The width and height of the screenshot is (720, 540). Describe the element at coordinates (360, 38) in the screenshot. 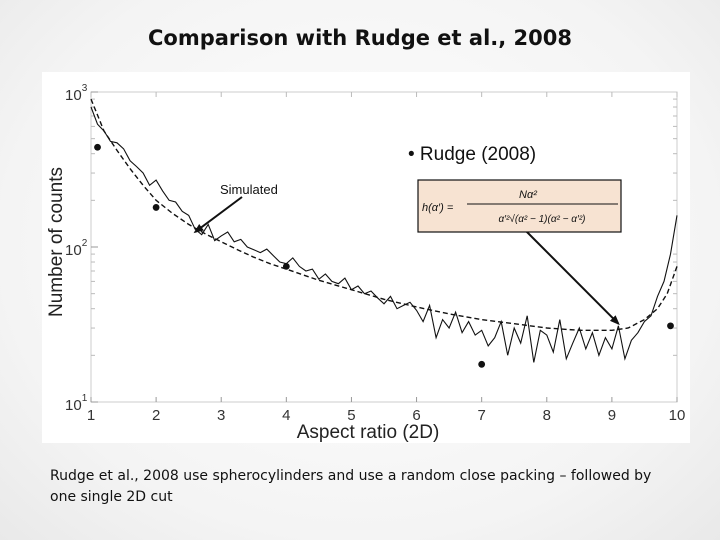

I see `slide-title: Comparison with Rudge et al., 2008` at that location.